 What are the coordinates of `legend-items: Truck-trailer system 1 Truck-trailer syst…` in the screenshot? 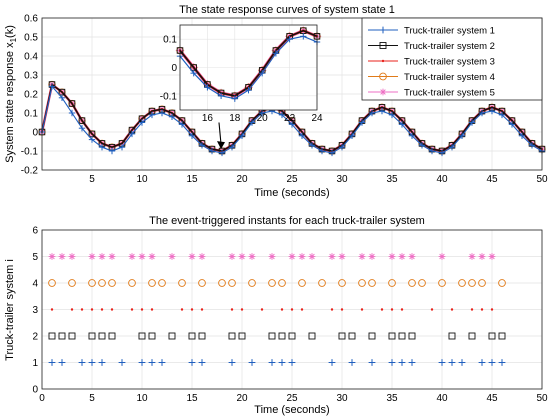 It's located at (431, 62).